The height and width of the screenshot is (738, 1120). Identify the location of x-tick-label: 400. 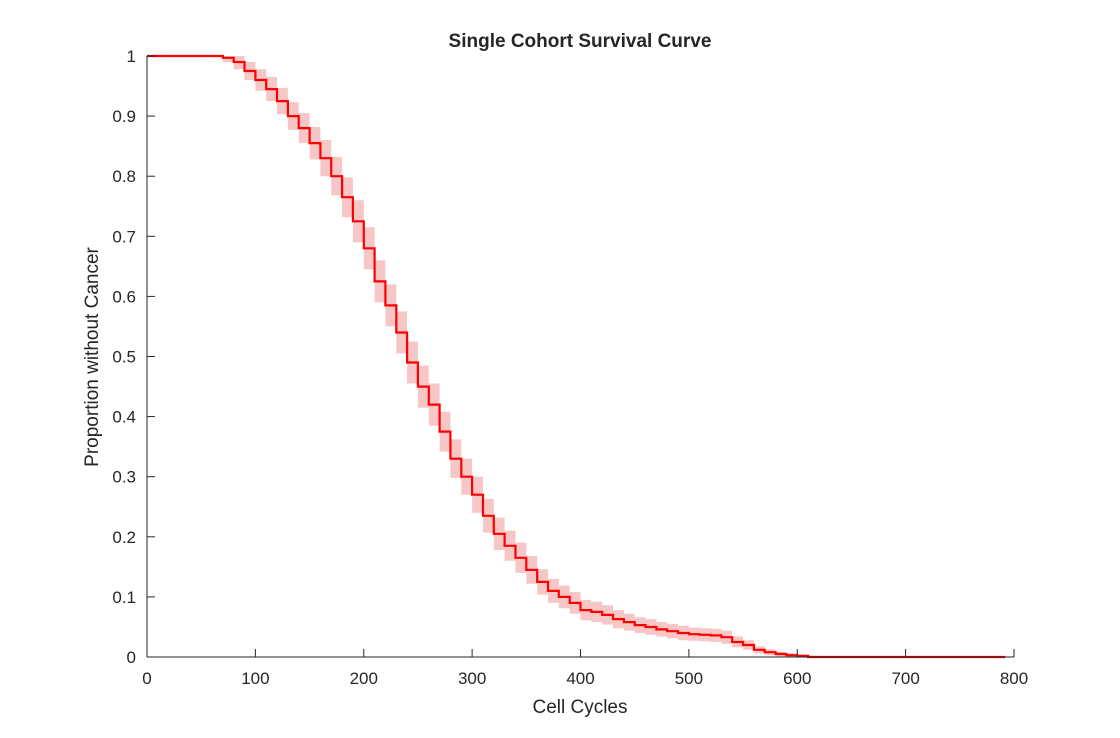
(580, 678).